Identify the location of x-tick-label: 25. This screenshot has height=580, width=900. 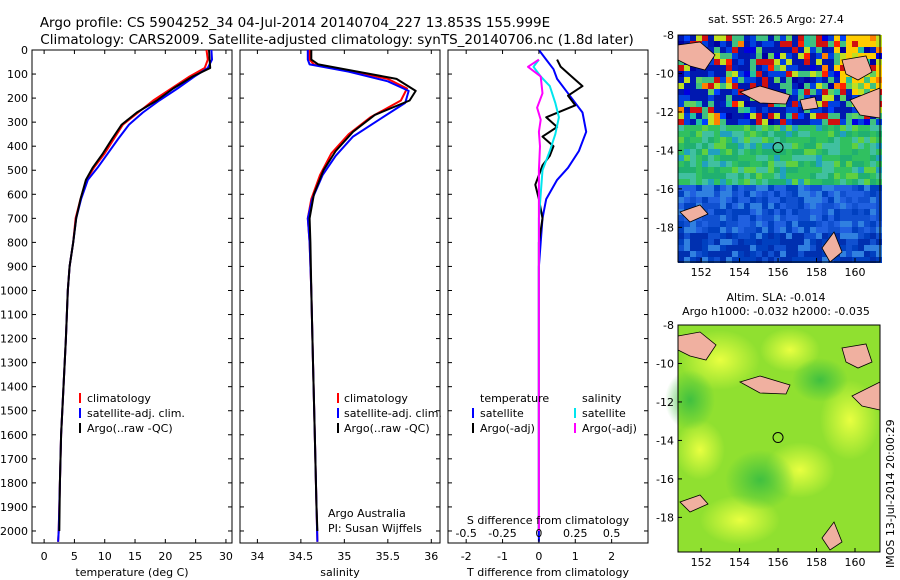
(196, 556).